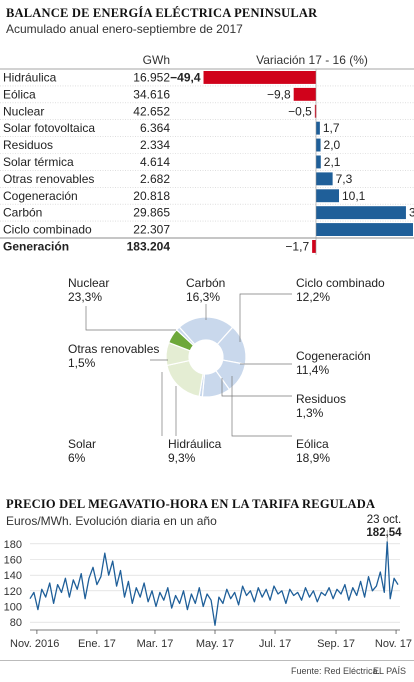 The height and width of the screenshot is (682, 414). Describe the element at coordinates (28, 145) in the screenshot. I see `row-name: Residuos` at that location.